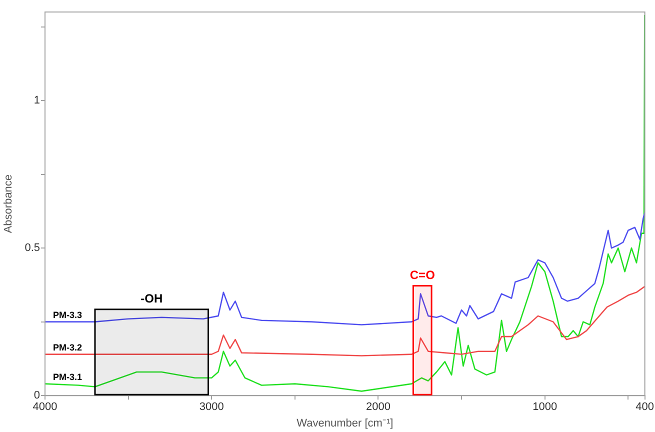  I want to click on band-label: -OH, so click(151, 299).